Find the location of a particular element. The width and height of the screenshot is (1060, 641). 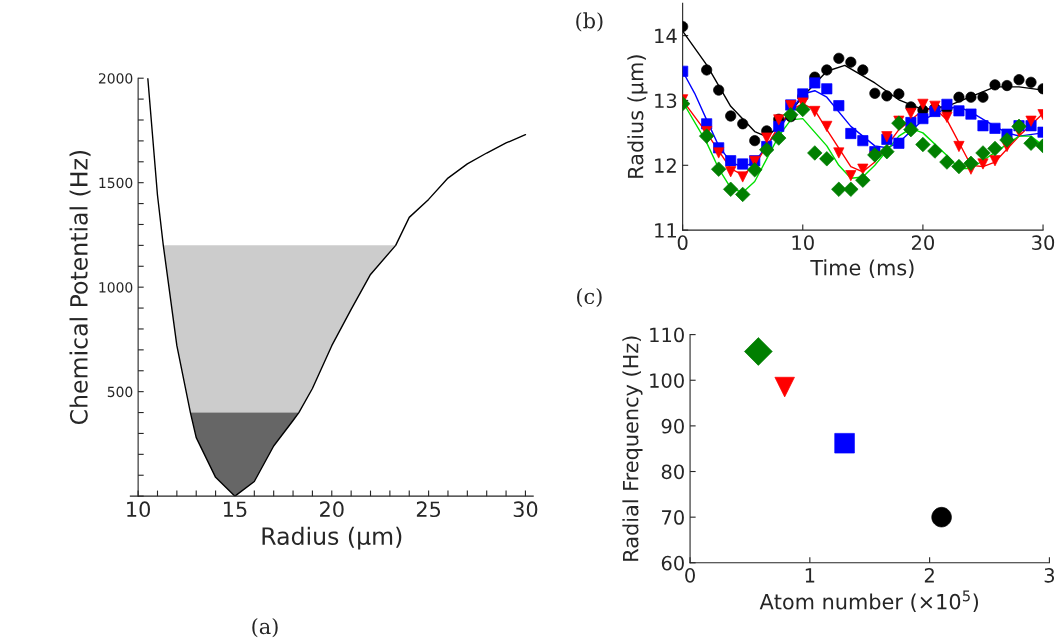

y-tick-label: 1500 is located at coordinates (116, 183).